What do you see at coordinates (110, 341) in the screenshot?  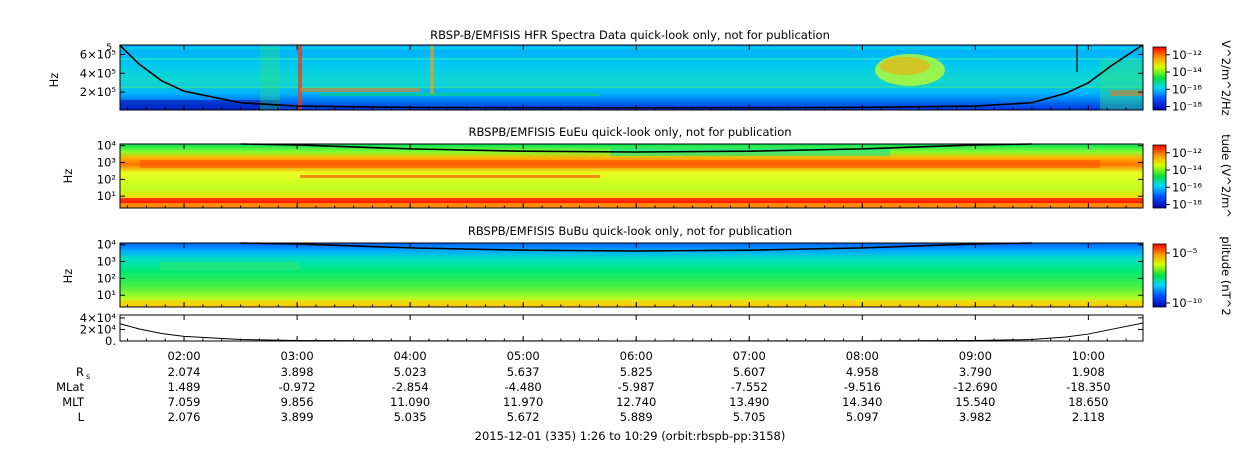 I see `ytick-label: 0.` at bounding box center [110, 341].